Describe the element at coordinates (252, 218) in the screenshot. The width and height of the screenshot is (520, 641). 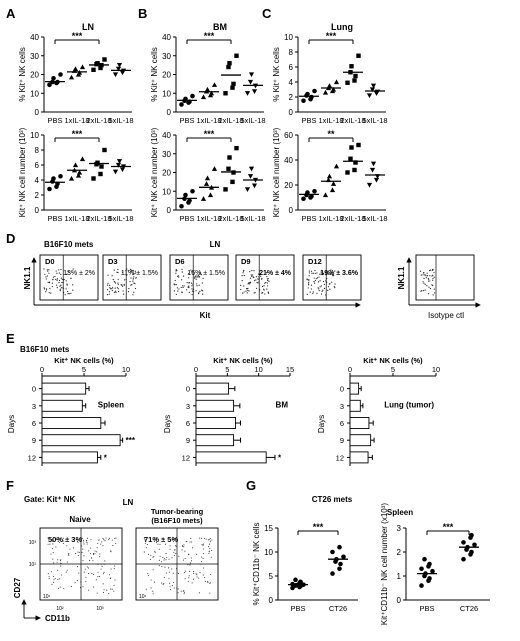
I see `x-tick-label: 5xIL-18` at that location.